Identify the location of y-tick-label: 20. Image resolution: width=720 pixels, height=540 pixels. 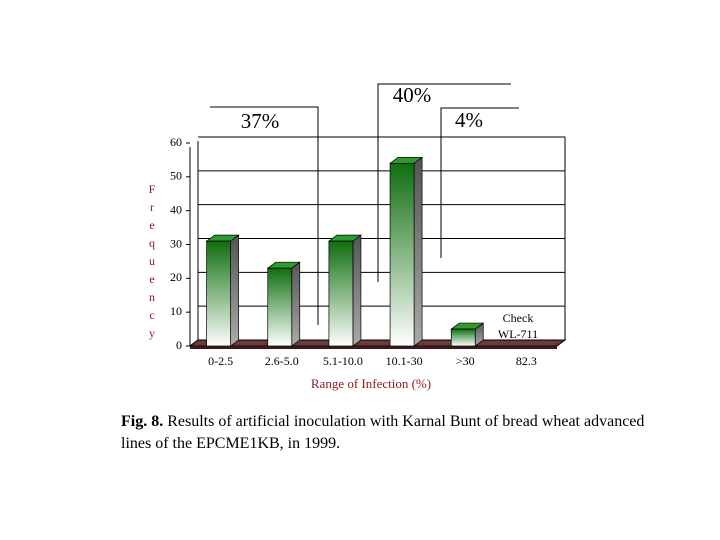
(176, 277).